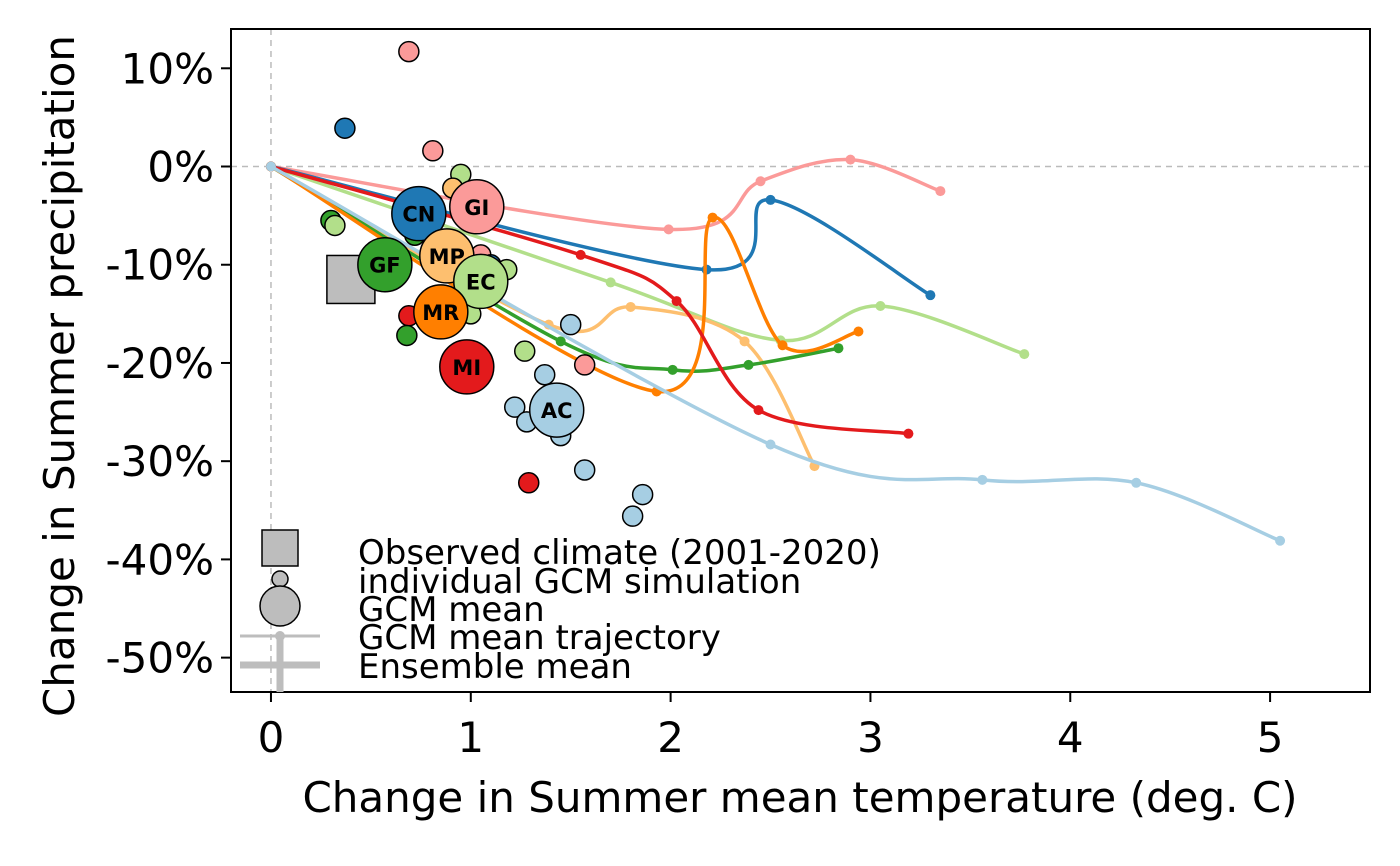  I want to click on gcm-mean-cn, so click(419, 213).